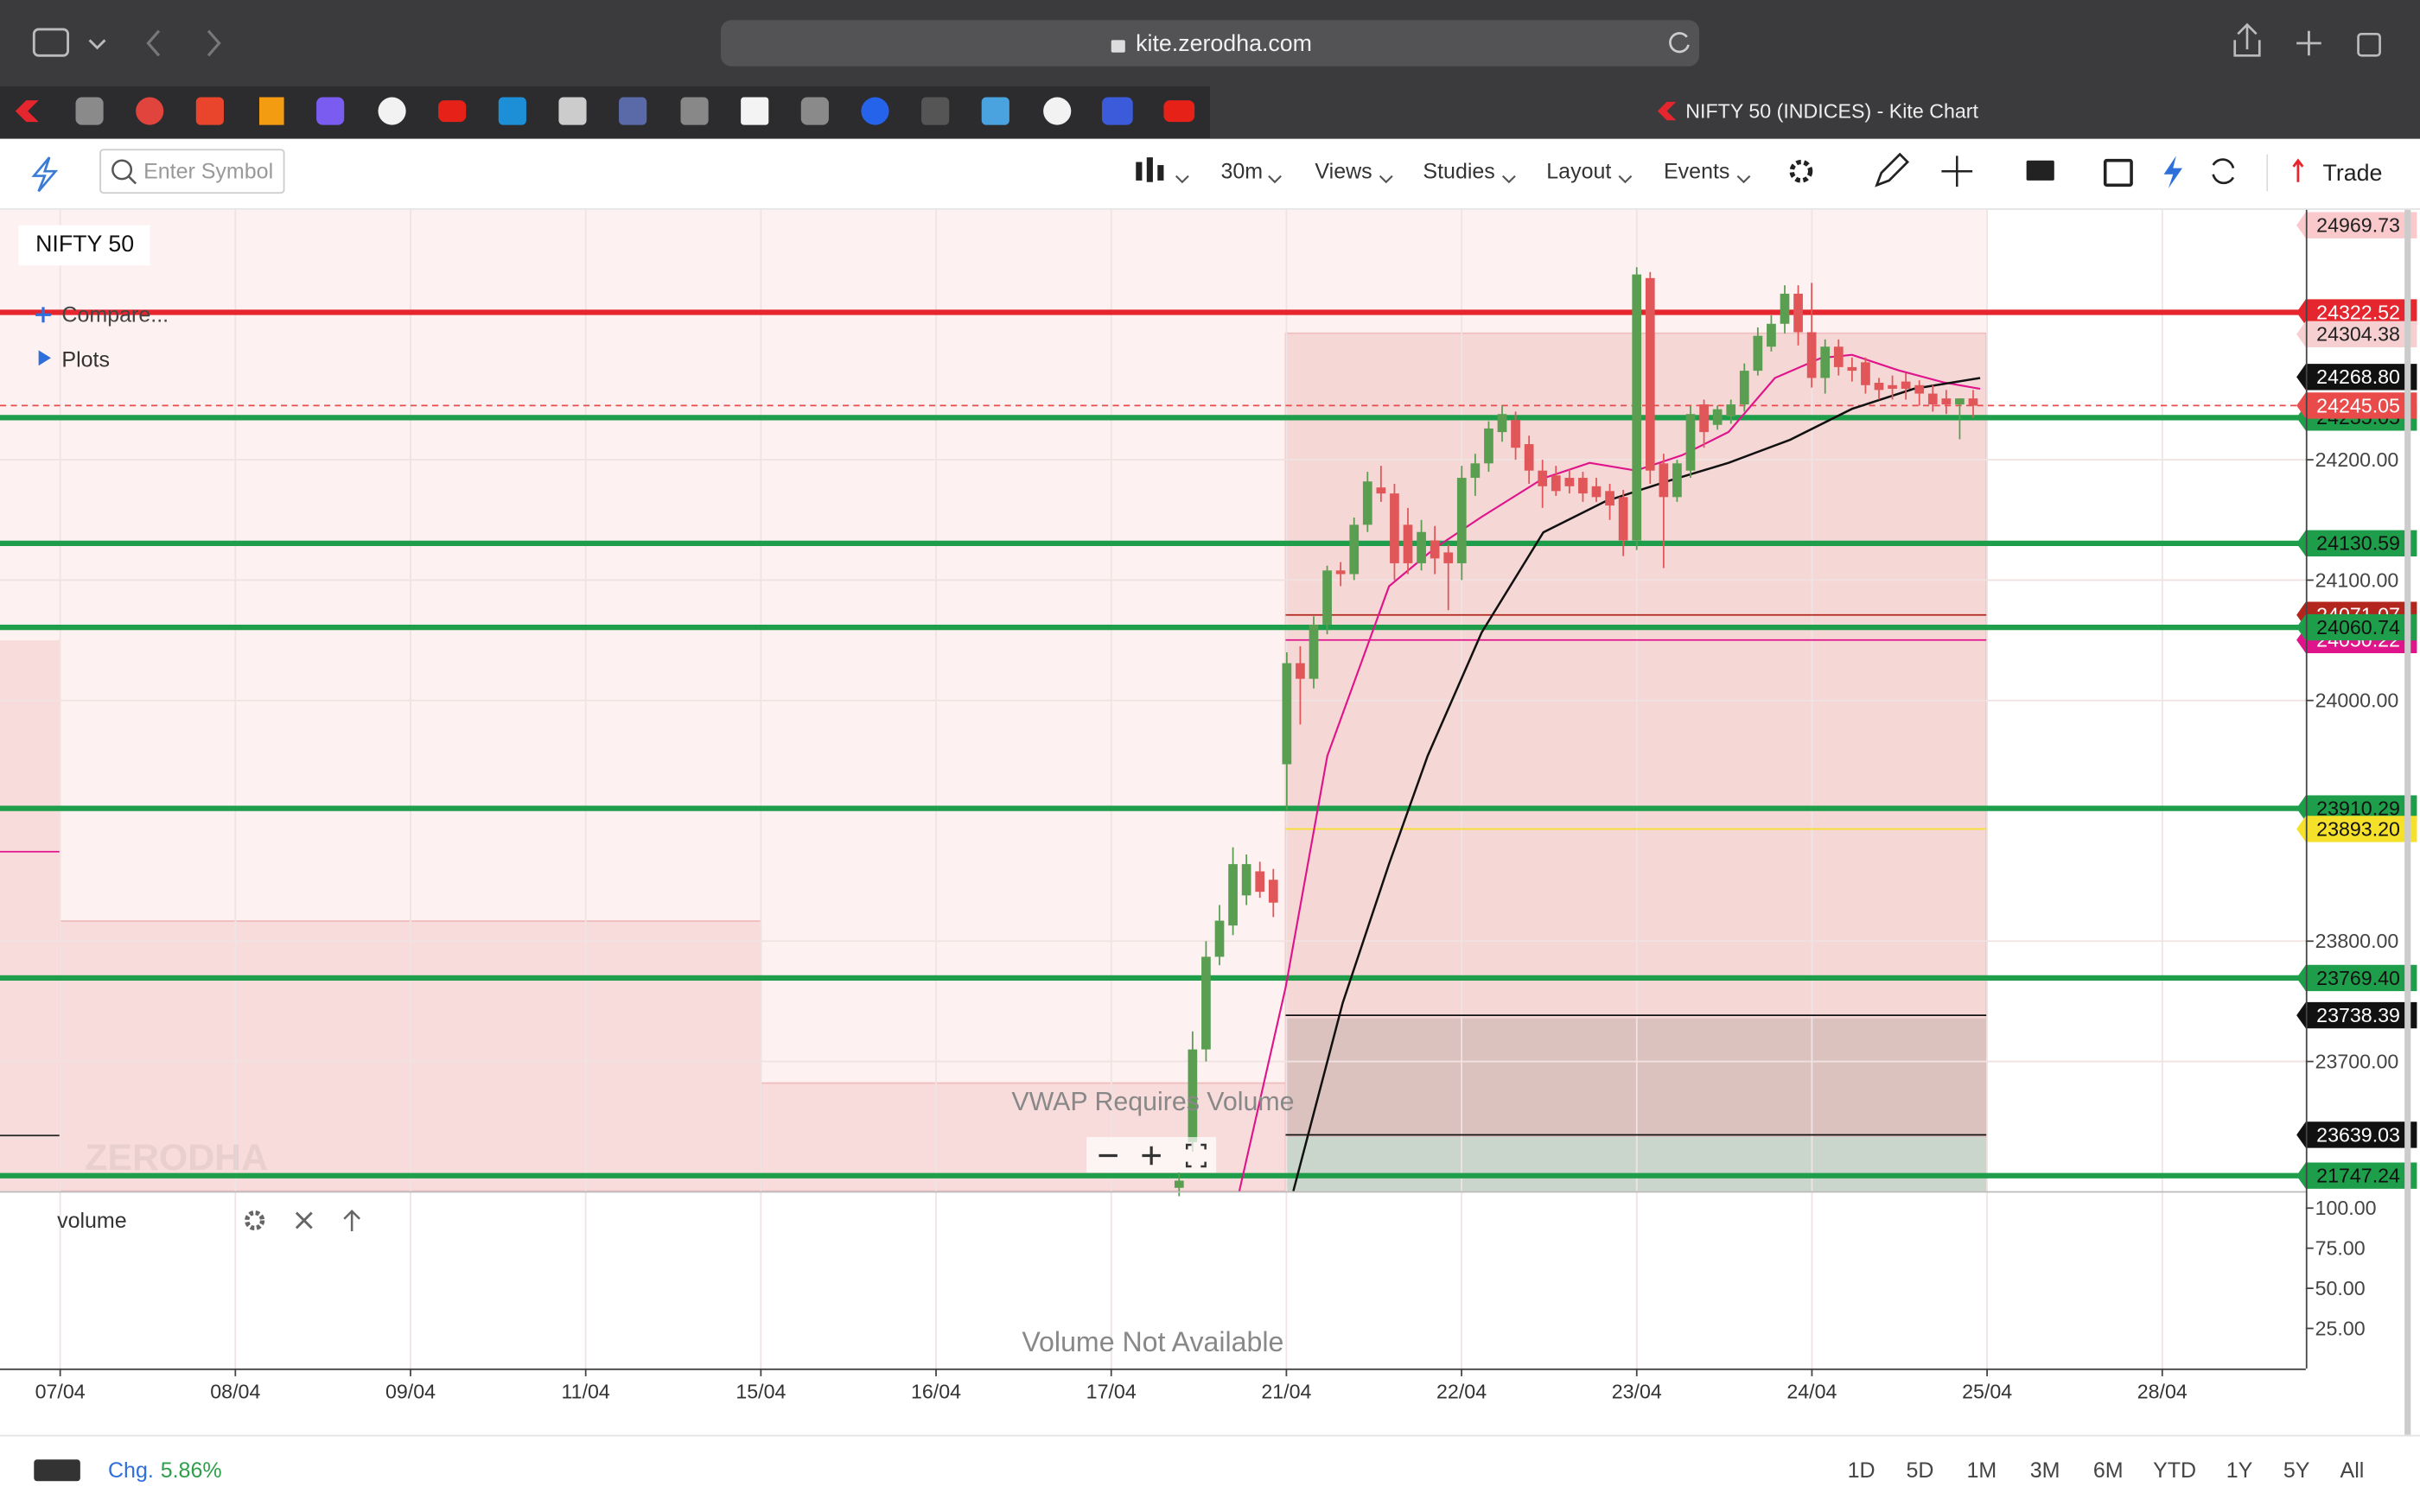 This screenshot has height=1512, width=2420. I want to click on chart-type-button, so click(1162, 170).